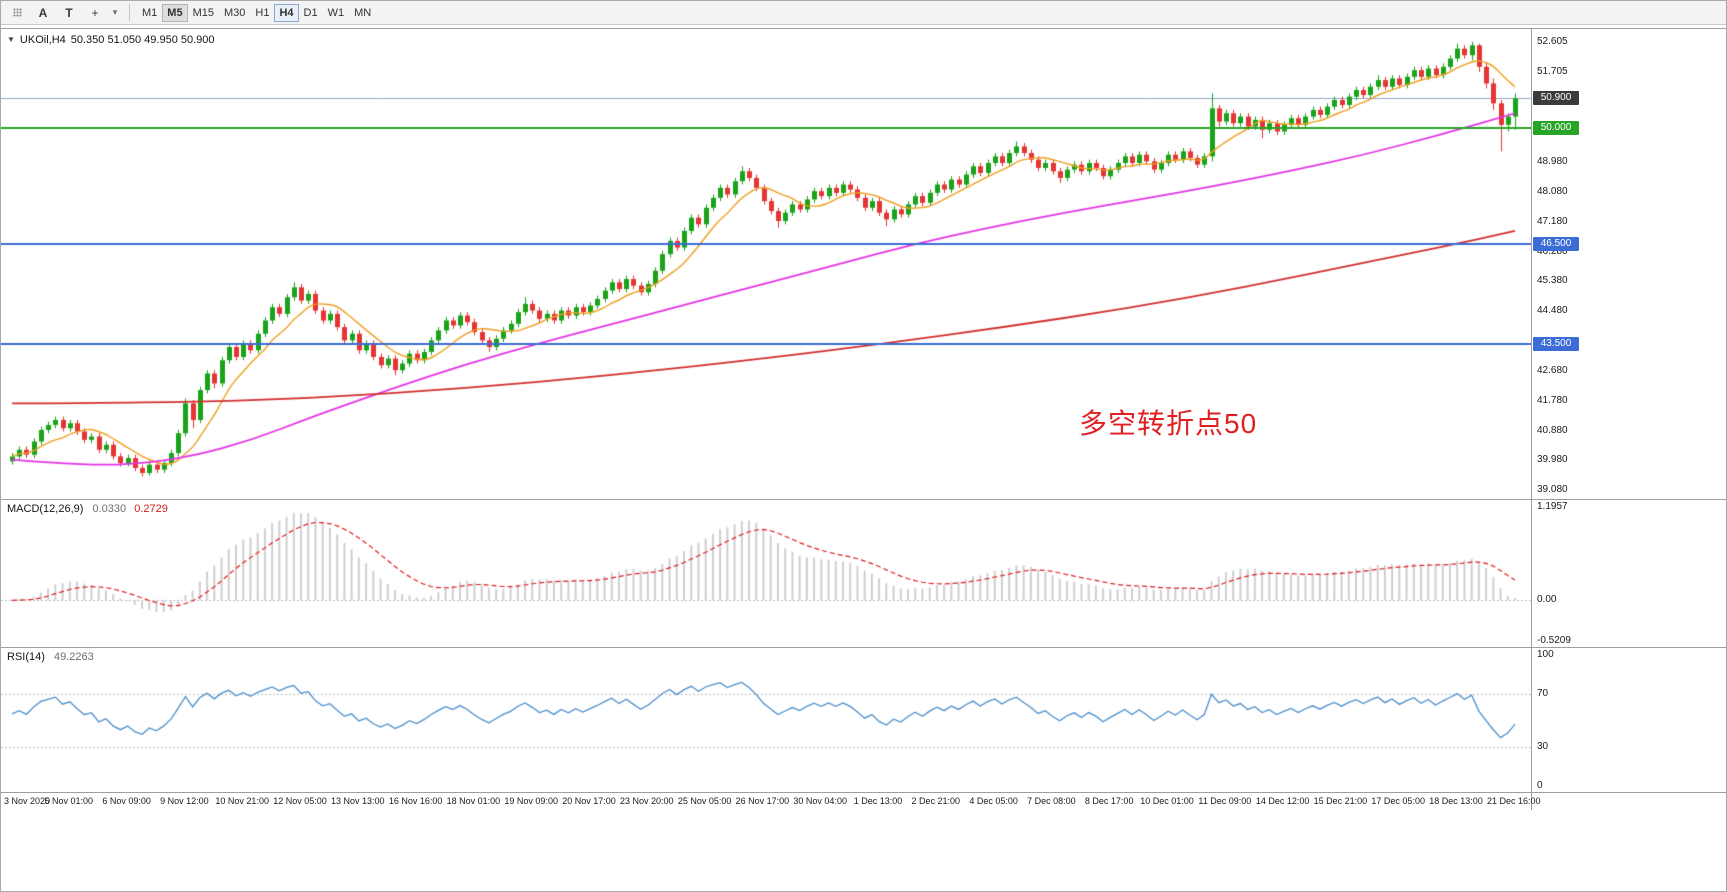 This screenshot has height=892, width=1727. What do you see at coordinates (1552, 161) in the screenshot?
I see `price-axis-label: 48.980` at bounding box center [1552, 161].